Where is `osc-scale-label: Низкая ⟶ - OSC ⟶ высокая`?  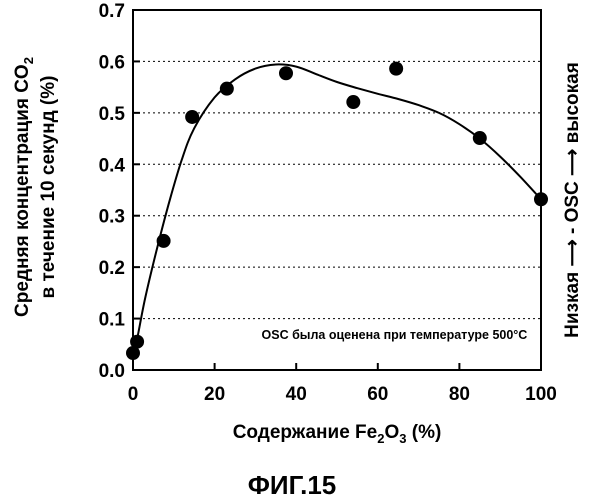
osc-scale-label: Низкая ⟶ - OSC ⟶ высокая is located at coordinates (572, 200).